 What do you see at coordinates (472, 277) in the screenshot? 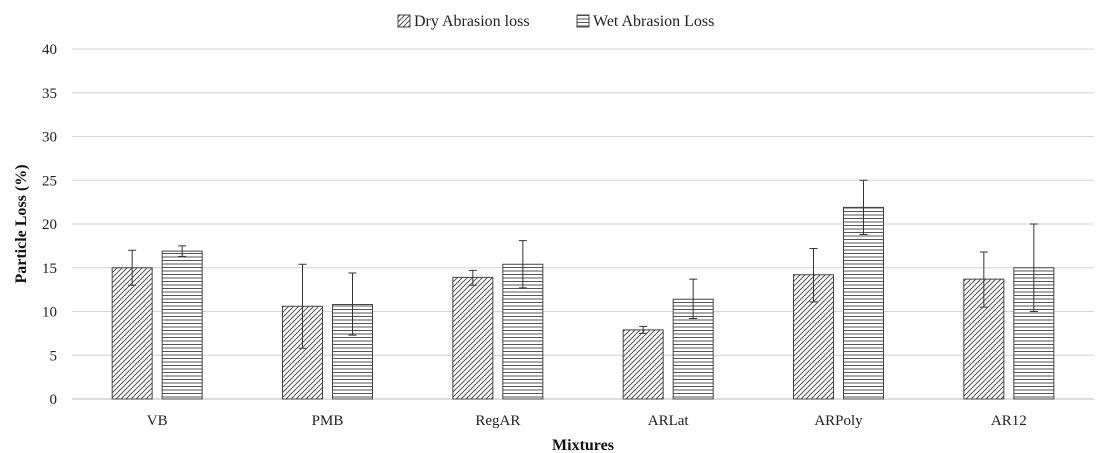
I see `error-bar-RegAR-dry` at bounding box center [472, 277].